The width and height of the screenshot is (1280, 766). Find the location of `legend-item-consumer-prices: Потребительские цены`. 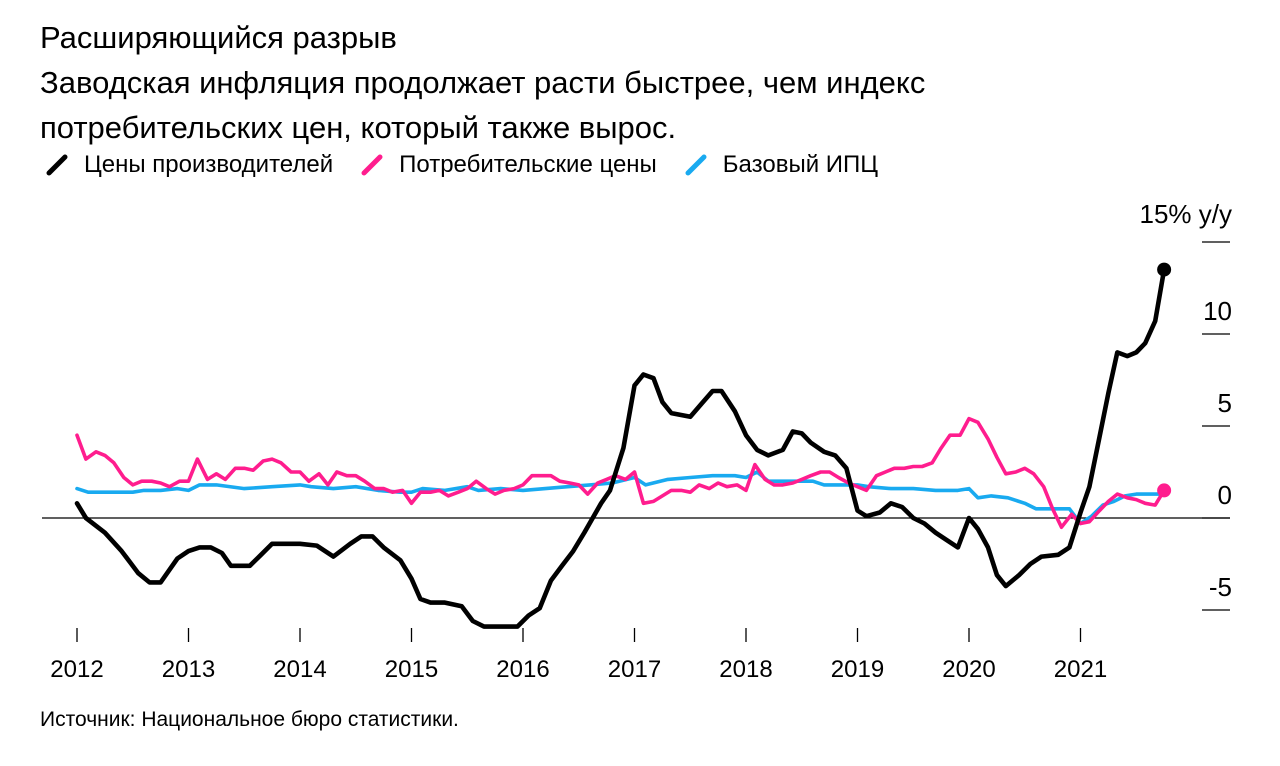

legend-item-consumer-prices: Потребительские цены is located at coordinates (507, 165).